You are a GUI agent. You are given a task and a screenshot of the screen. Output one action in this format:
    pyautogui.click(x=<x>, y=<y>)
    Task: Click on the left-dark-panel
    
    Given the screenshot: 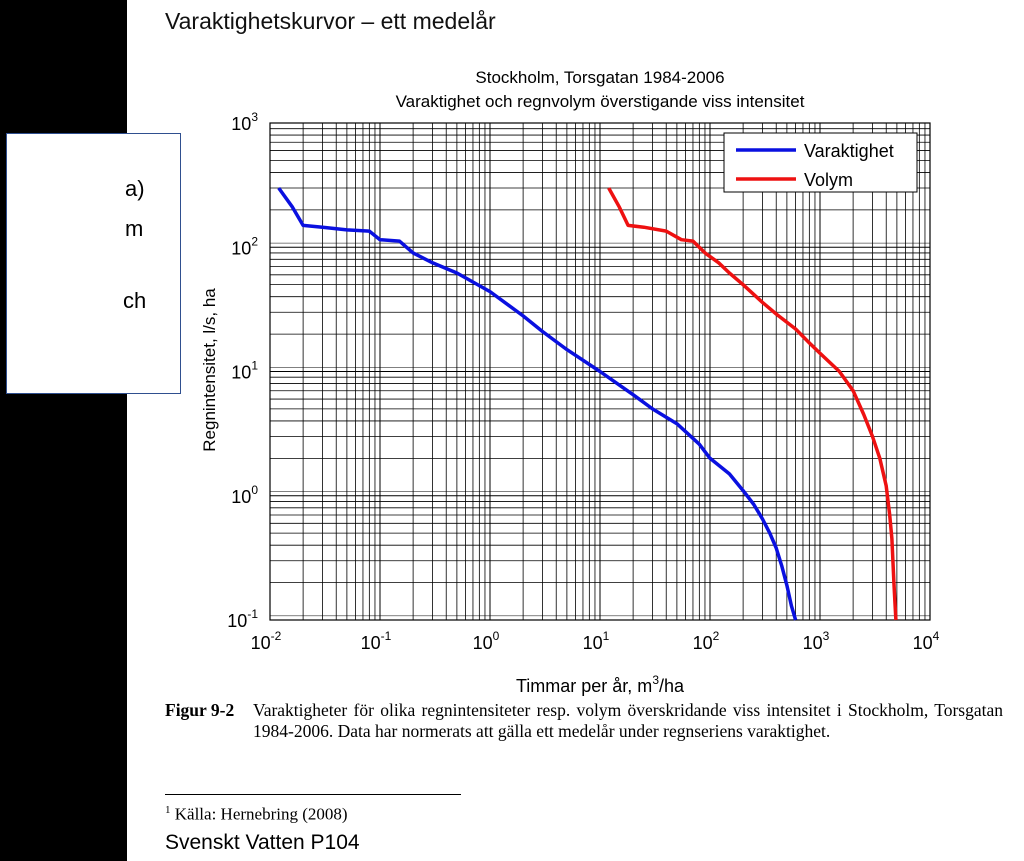 What is the action you would take?
    pyautogui.click(x=63, y=430)
    